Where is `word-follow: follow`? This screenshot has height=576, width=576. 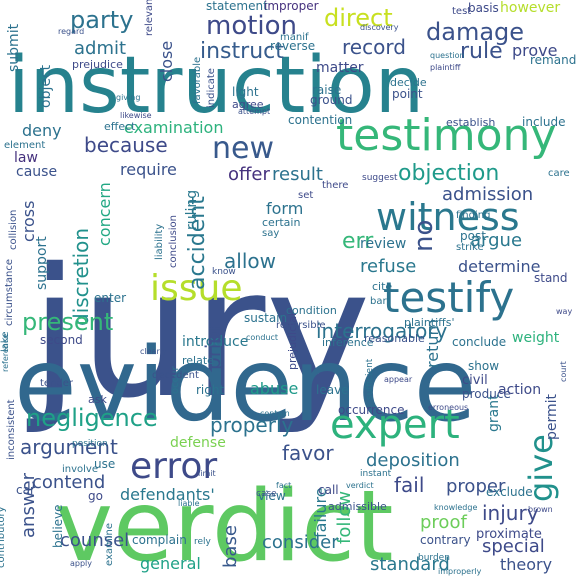 word-follow: follow is located at coordinates (344, 517).